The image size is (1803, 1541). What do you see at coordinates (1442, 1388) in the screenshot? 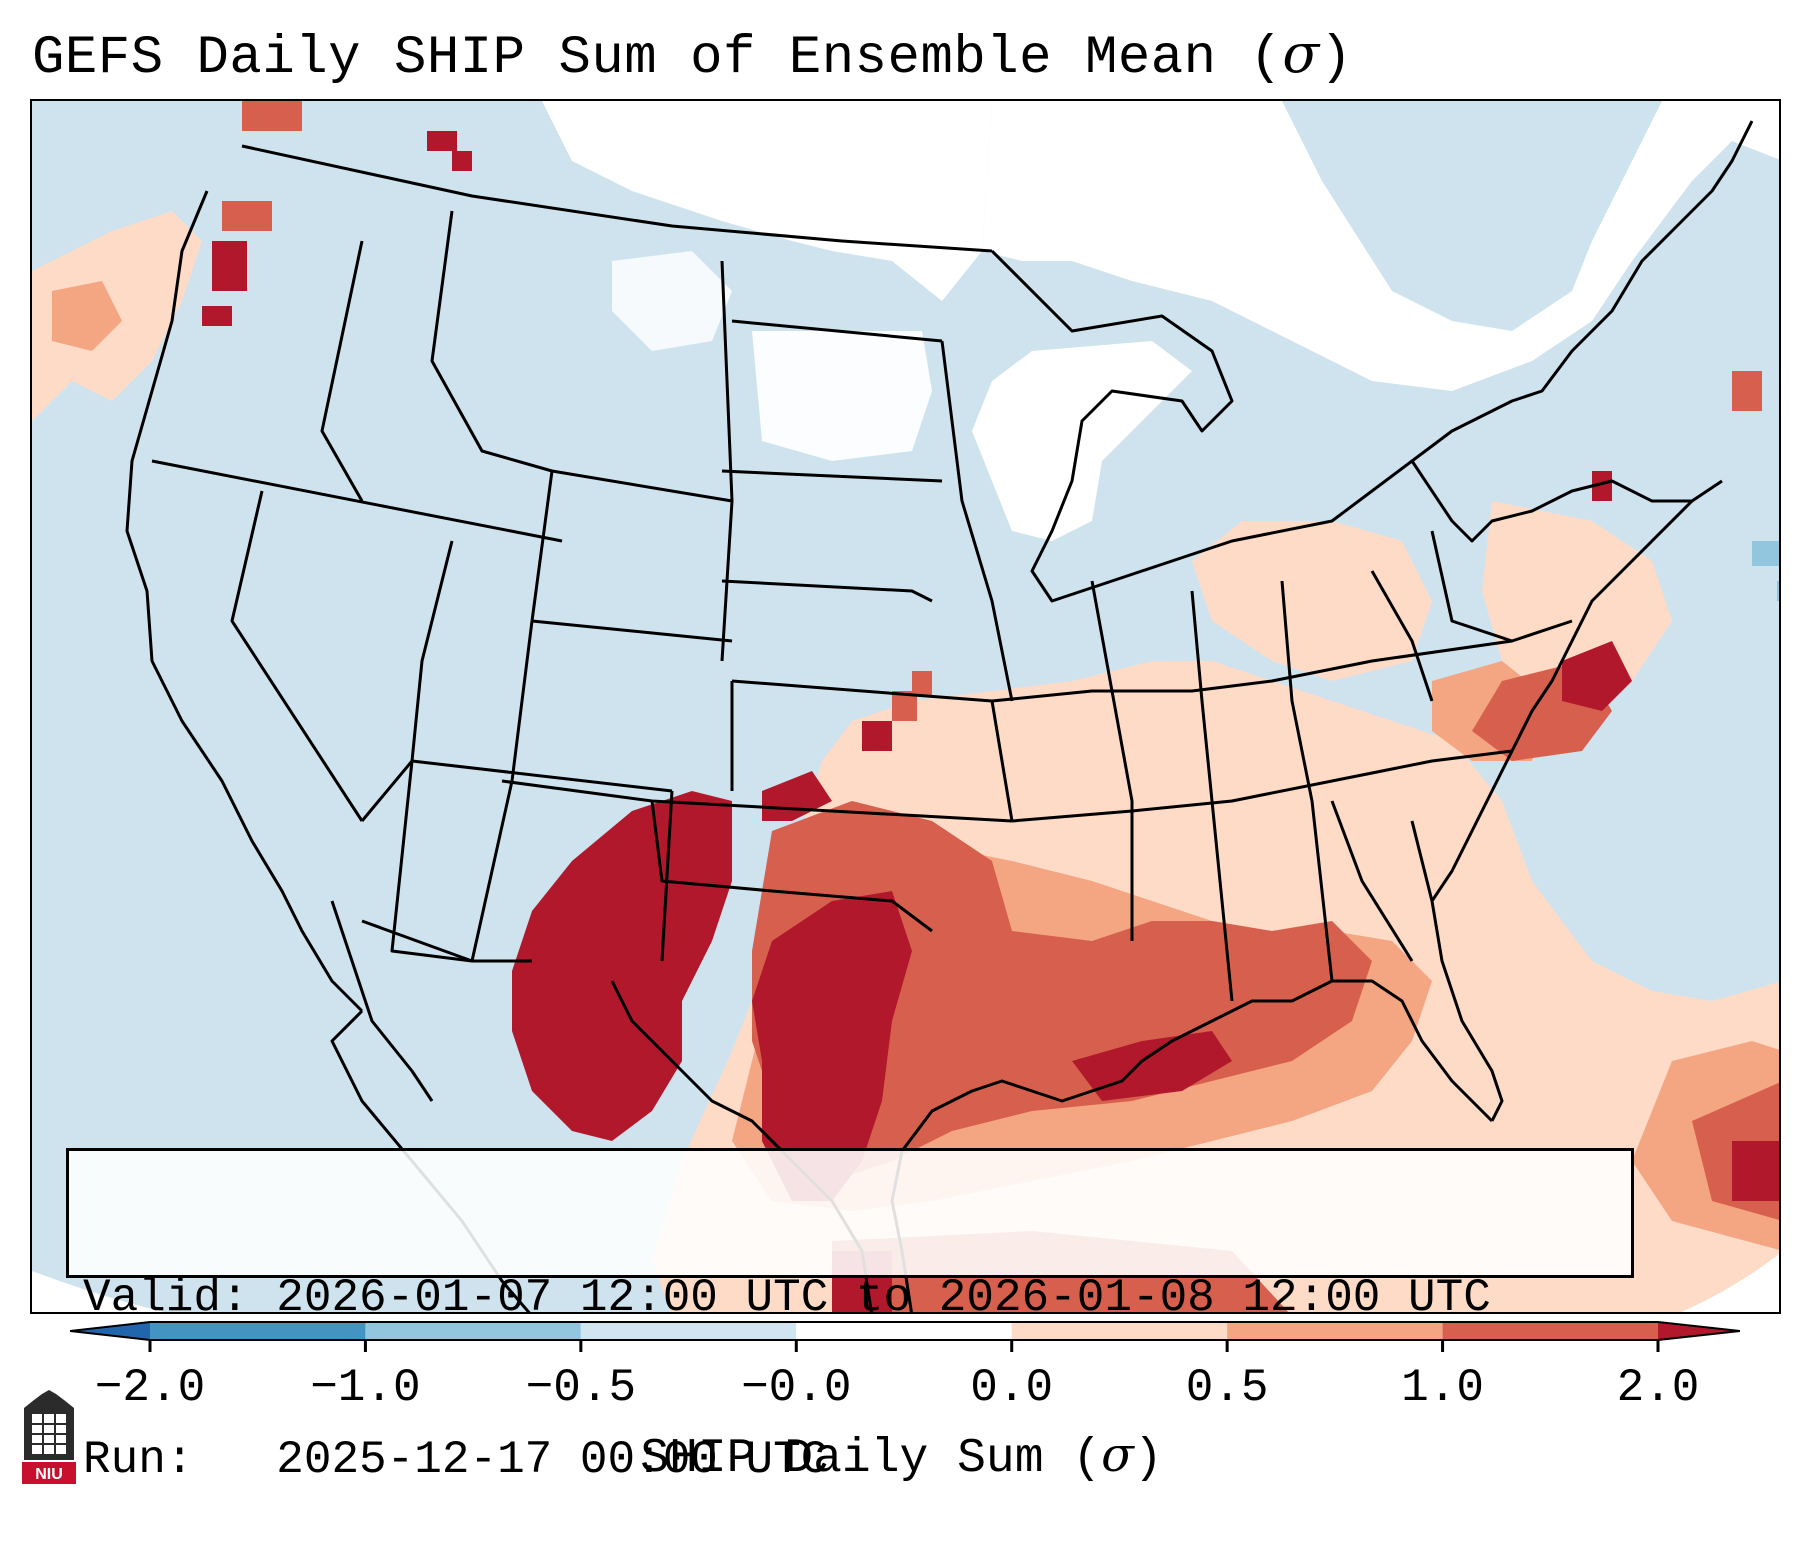
I see `colorbar-tick-label: 1.0` at bounding box center [1442, 1388].